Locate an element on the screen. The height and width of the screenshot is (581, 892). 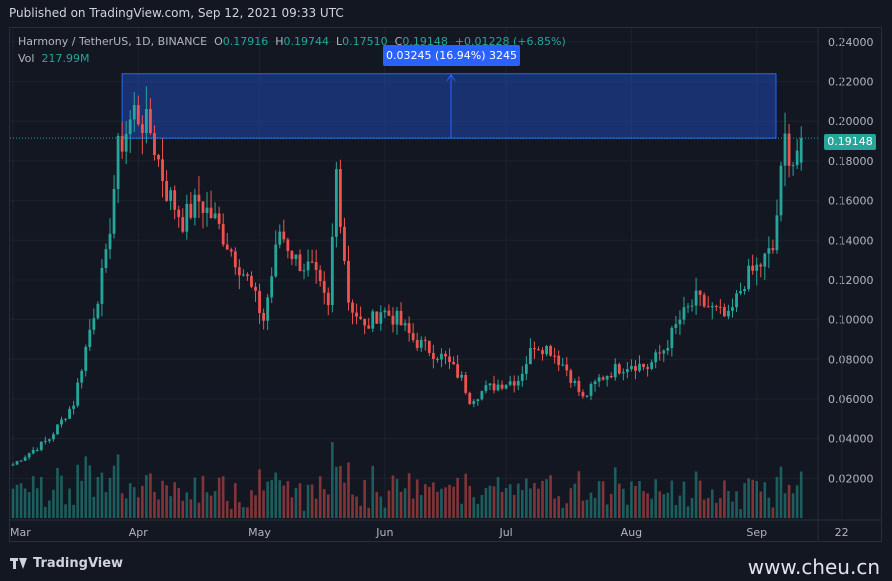
tradingview-logo-icon is located at coordinates (19, 563).